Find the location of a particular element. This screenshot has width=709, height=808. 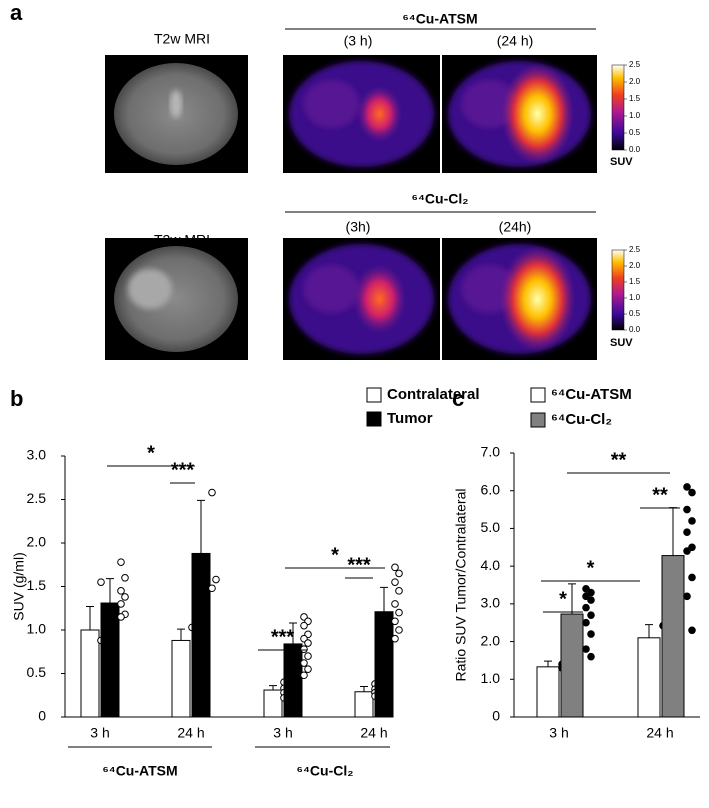

tracer-title: ⁶⁴Cu-ATSM is located at coordinates (439, 19).